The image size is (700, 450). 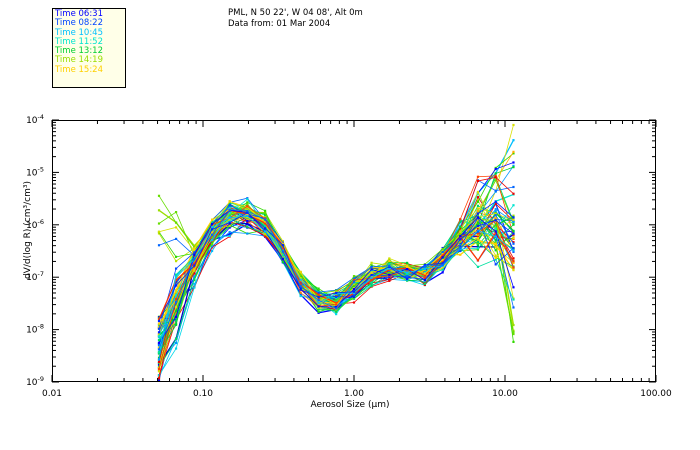 I want to click on svg-text: 100.00, so click(x=656, y=394).